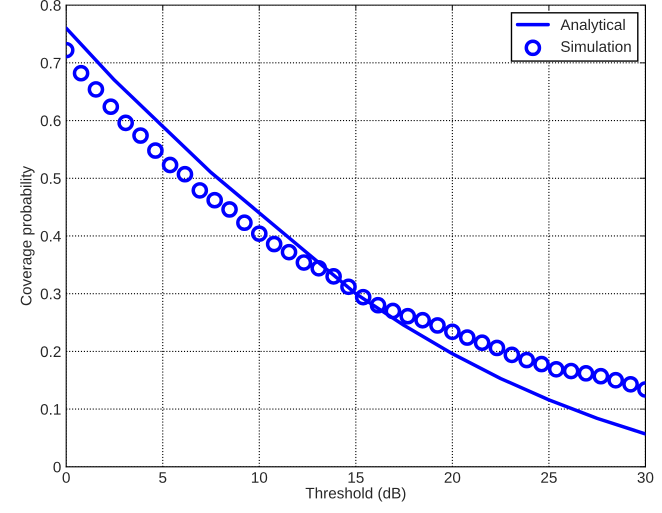 The image size is (662, 513). Describe the element at coordinates (50, 236) in the screenshot. I see `y-tick-label: 0.4` at that location.